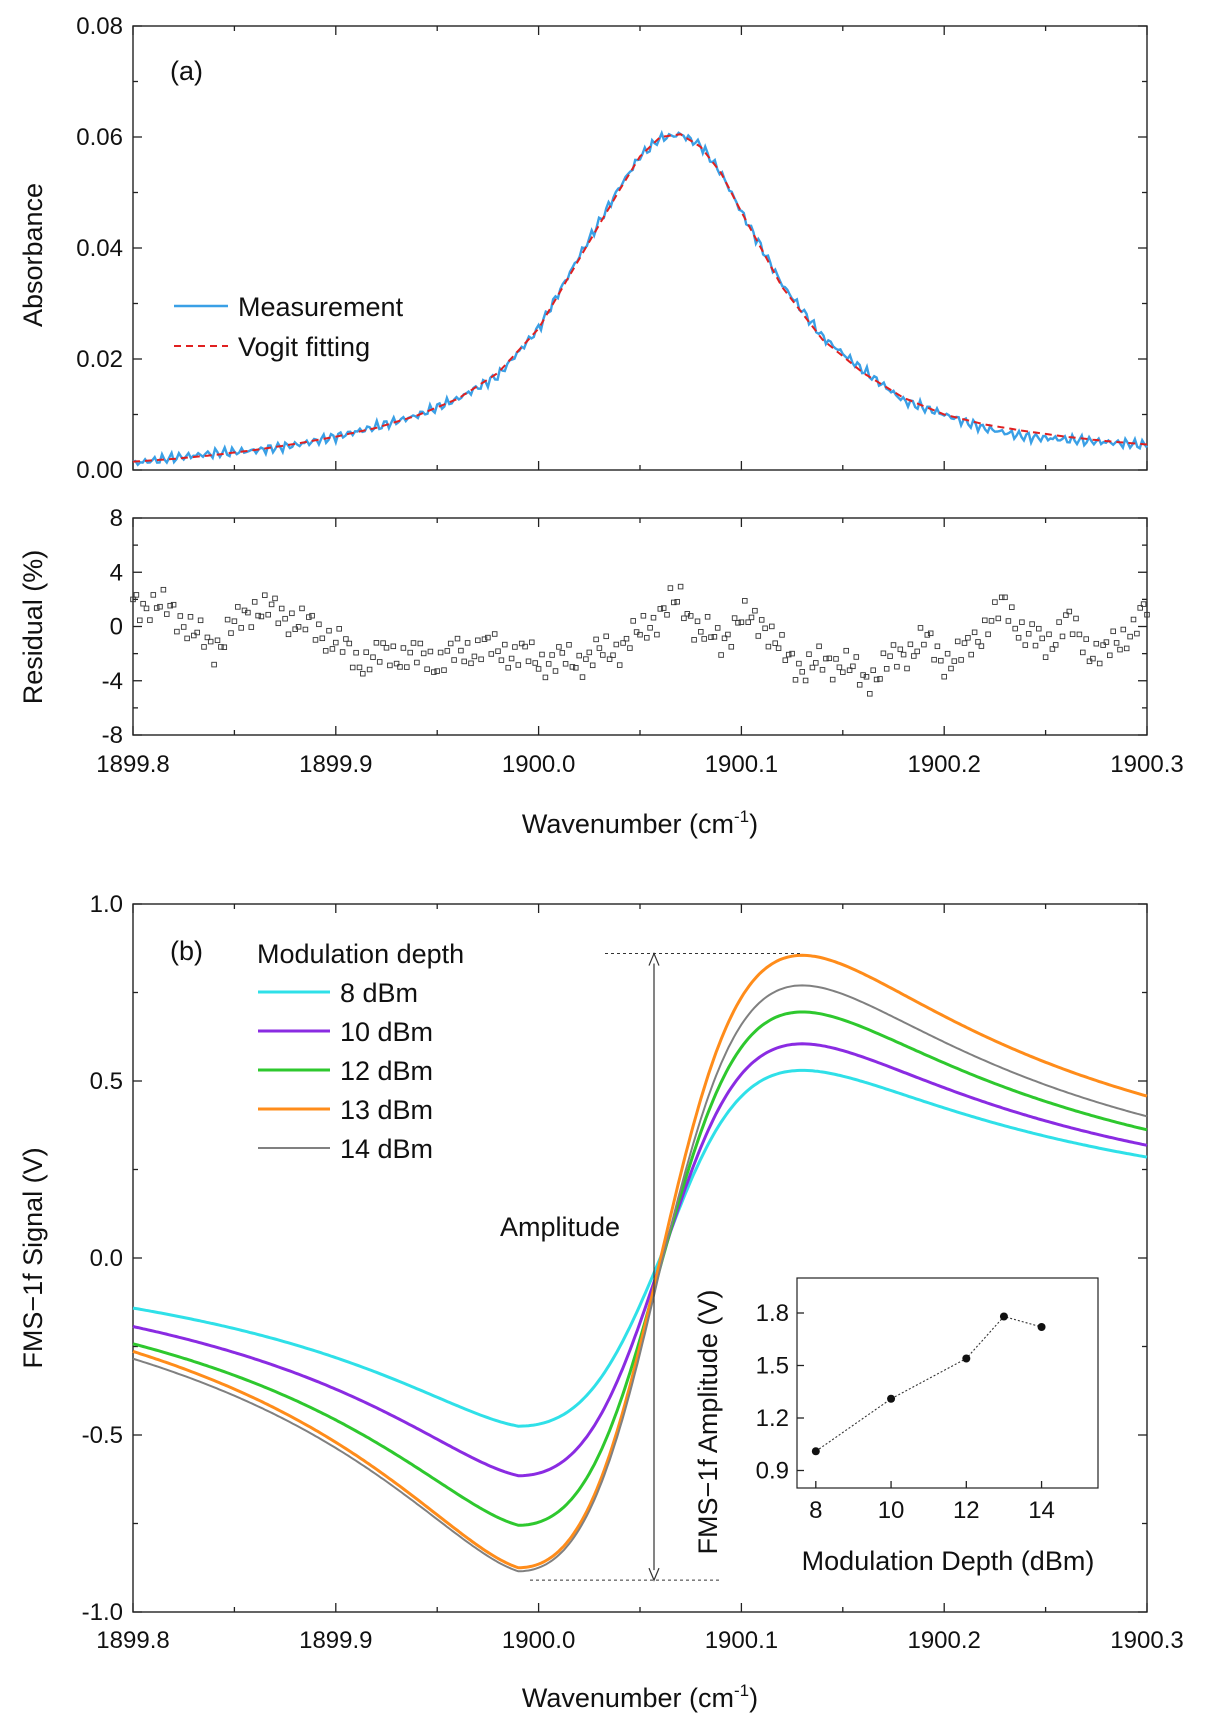 Image resolution: width=1208 pixels, height=1722 pixels. I want to click on inset-frame, so click(947, 1383).